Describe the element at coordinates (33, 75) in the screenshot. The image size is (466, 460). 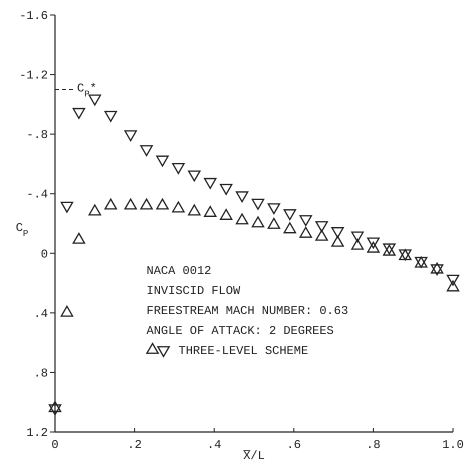
I see `y-tick-label: -1.2` at that location.